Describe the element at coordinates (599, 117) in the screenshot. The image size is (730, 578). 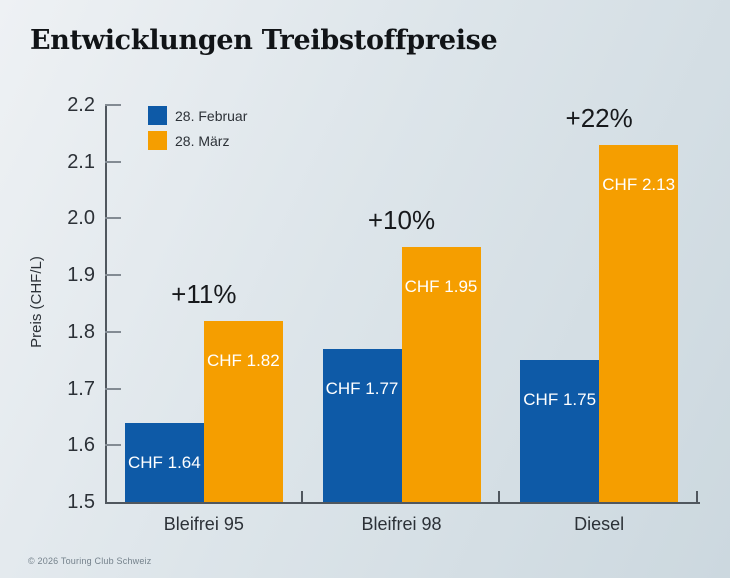
I see `pct-change-label-3: +22%` at that location.